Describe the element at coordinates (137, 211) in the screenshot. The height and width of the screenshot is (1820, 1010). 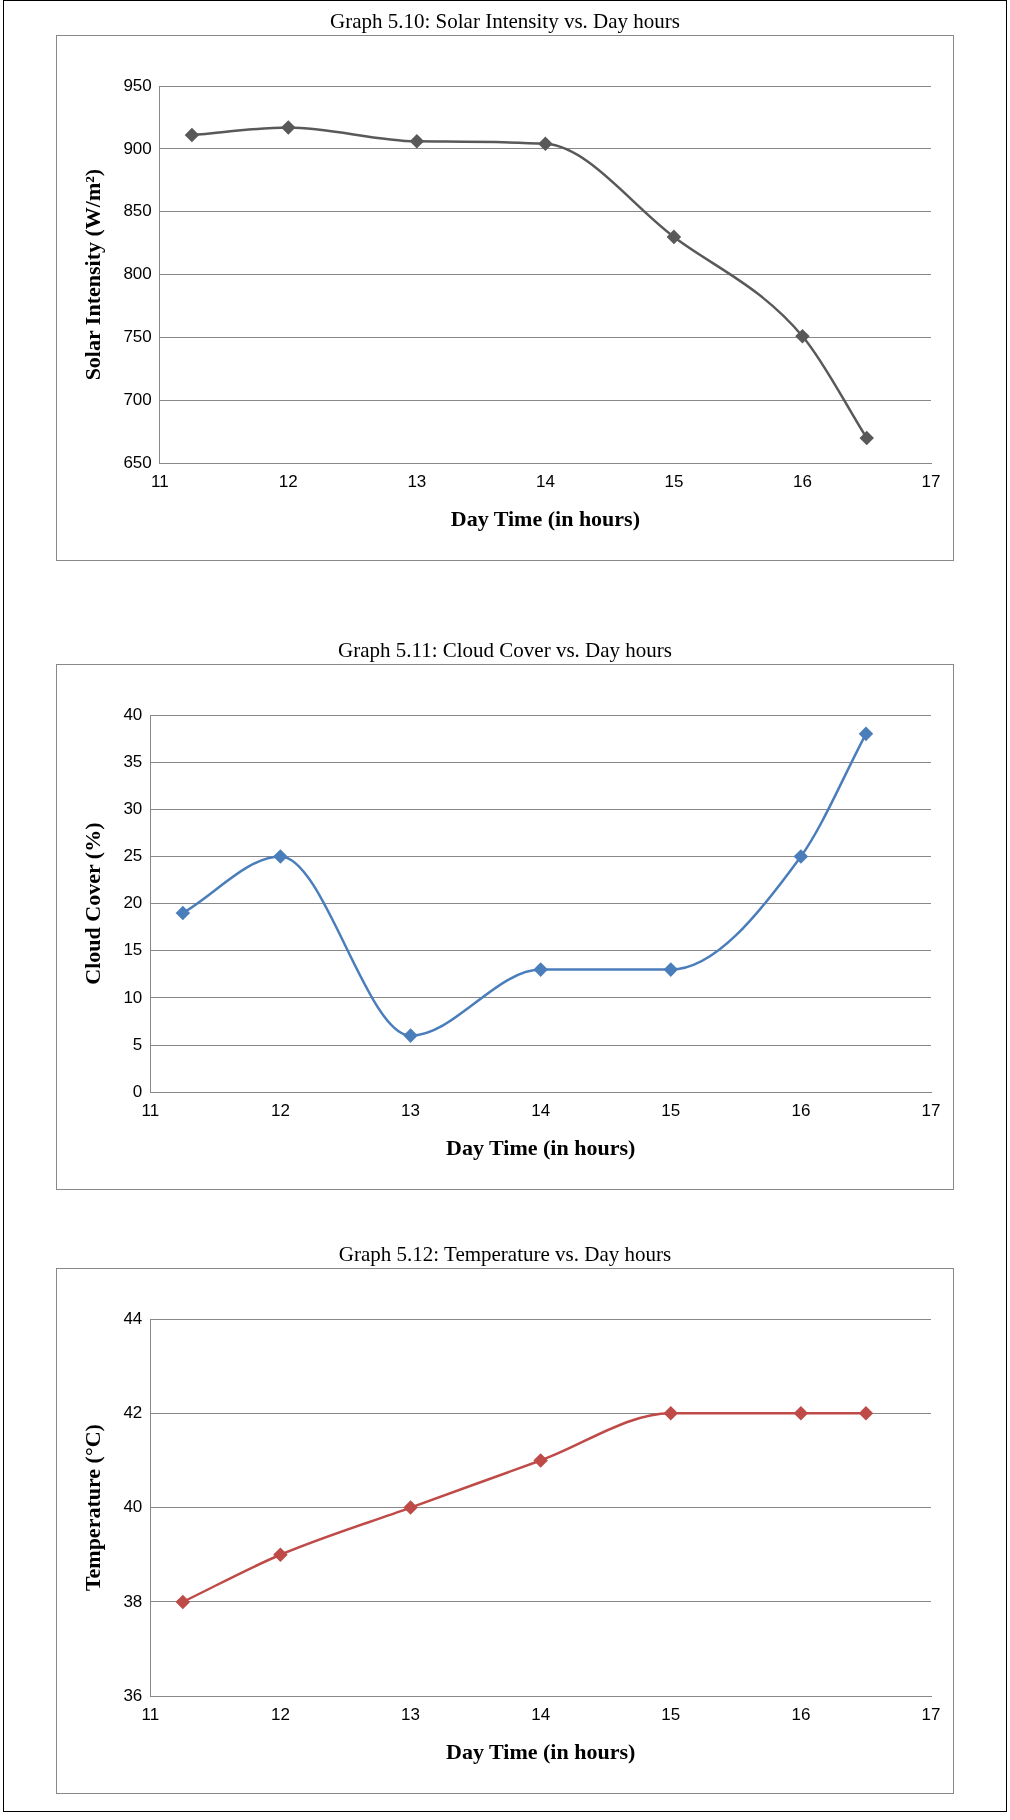
I see `y-tick-label: 850` at that location.